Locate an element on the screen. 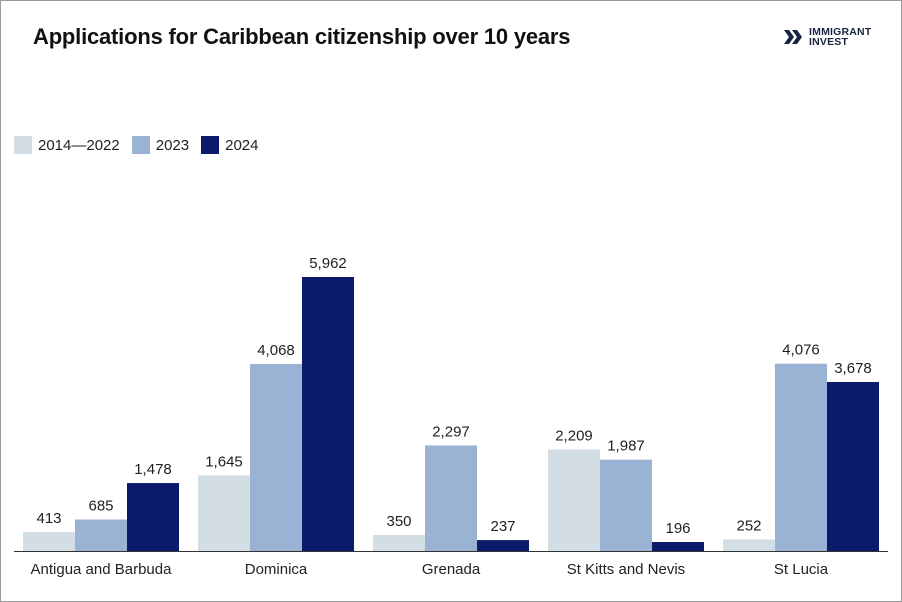  logo: IMMIGRANT INVEST is located at coordinates (827, 37).